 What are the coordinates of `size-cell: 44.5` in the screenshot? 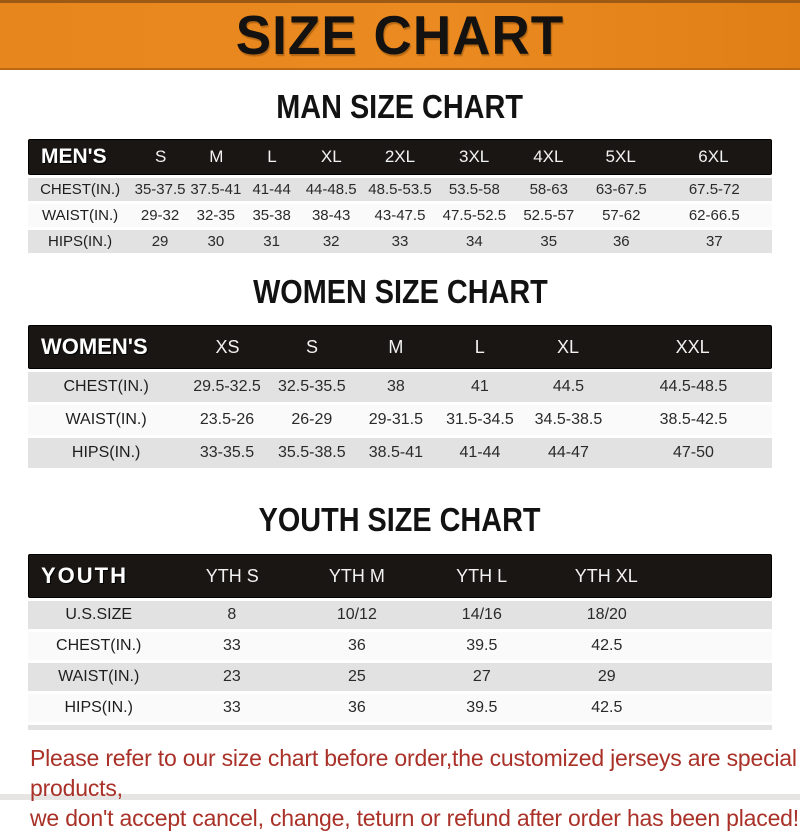 It's located at (568, 386).